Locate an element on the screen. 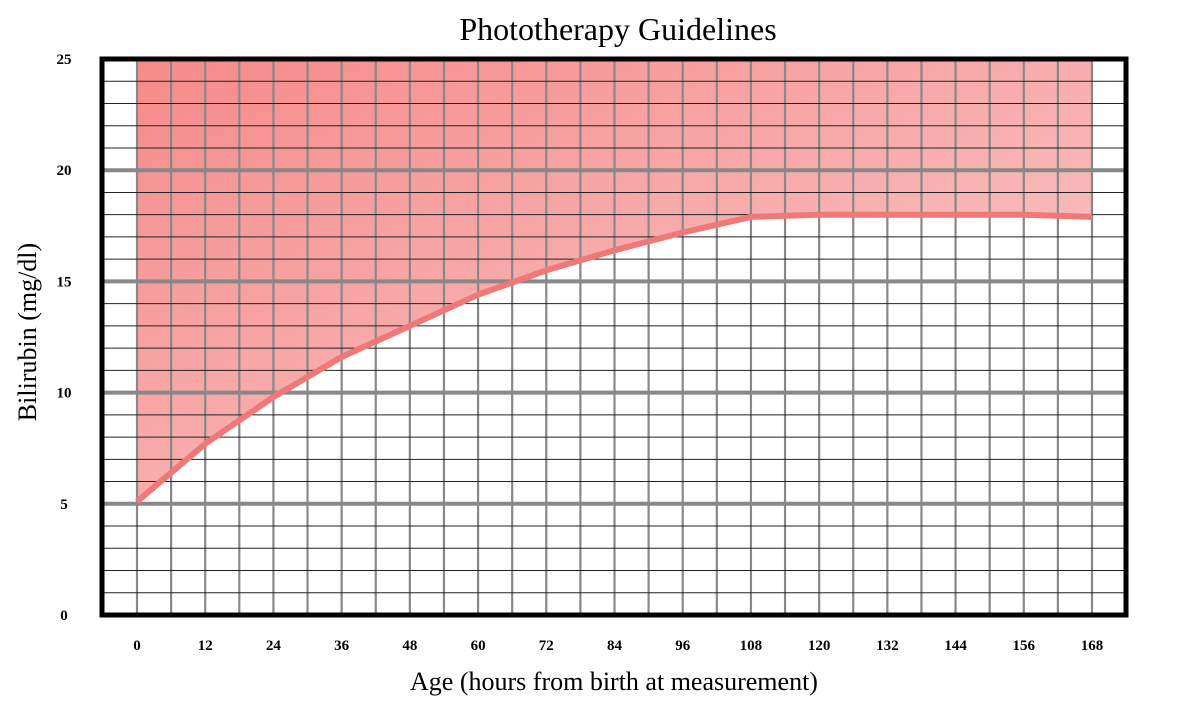 Image resolution: width=1196 pixels, height=716 pixels. x-tick-label: 108 is located at coordinates (751, 646).